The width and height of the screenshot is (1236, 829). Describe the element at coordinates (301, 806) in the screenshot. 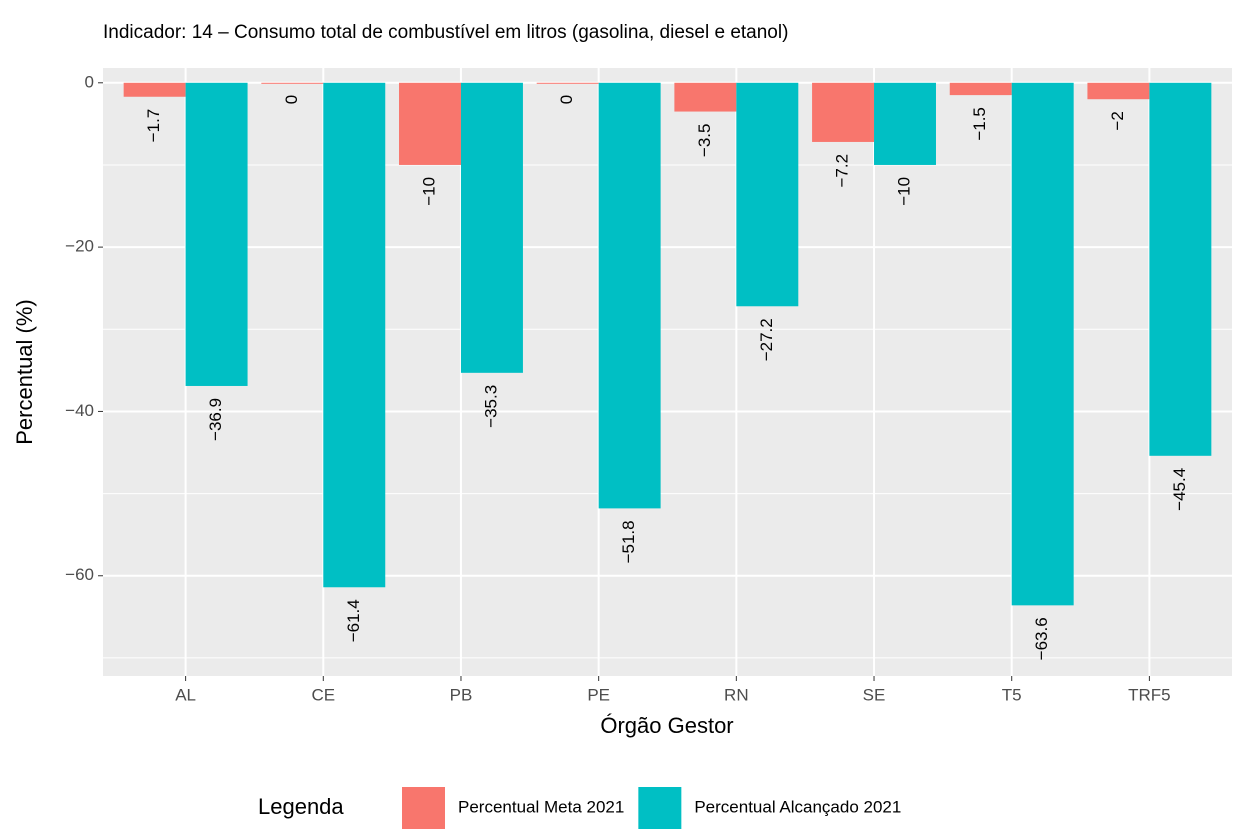

I see `legend-title: Legenda` at that location.